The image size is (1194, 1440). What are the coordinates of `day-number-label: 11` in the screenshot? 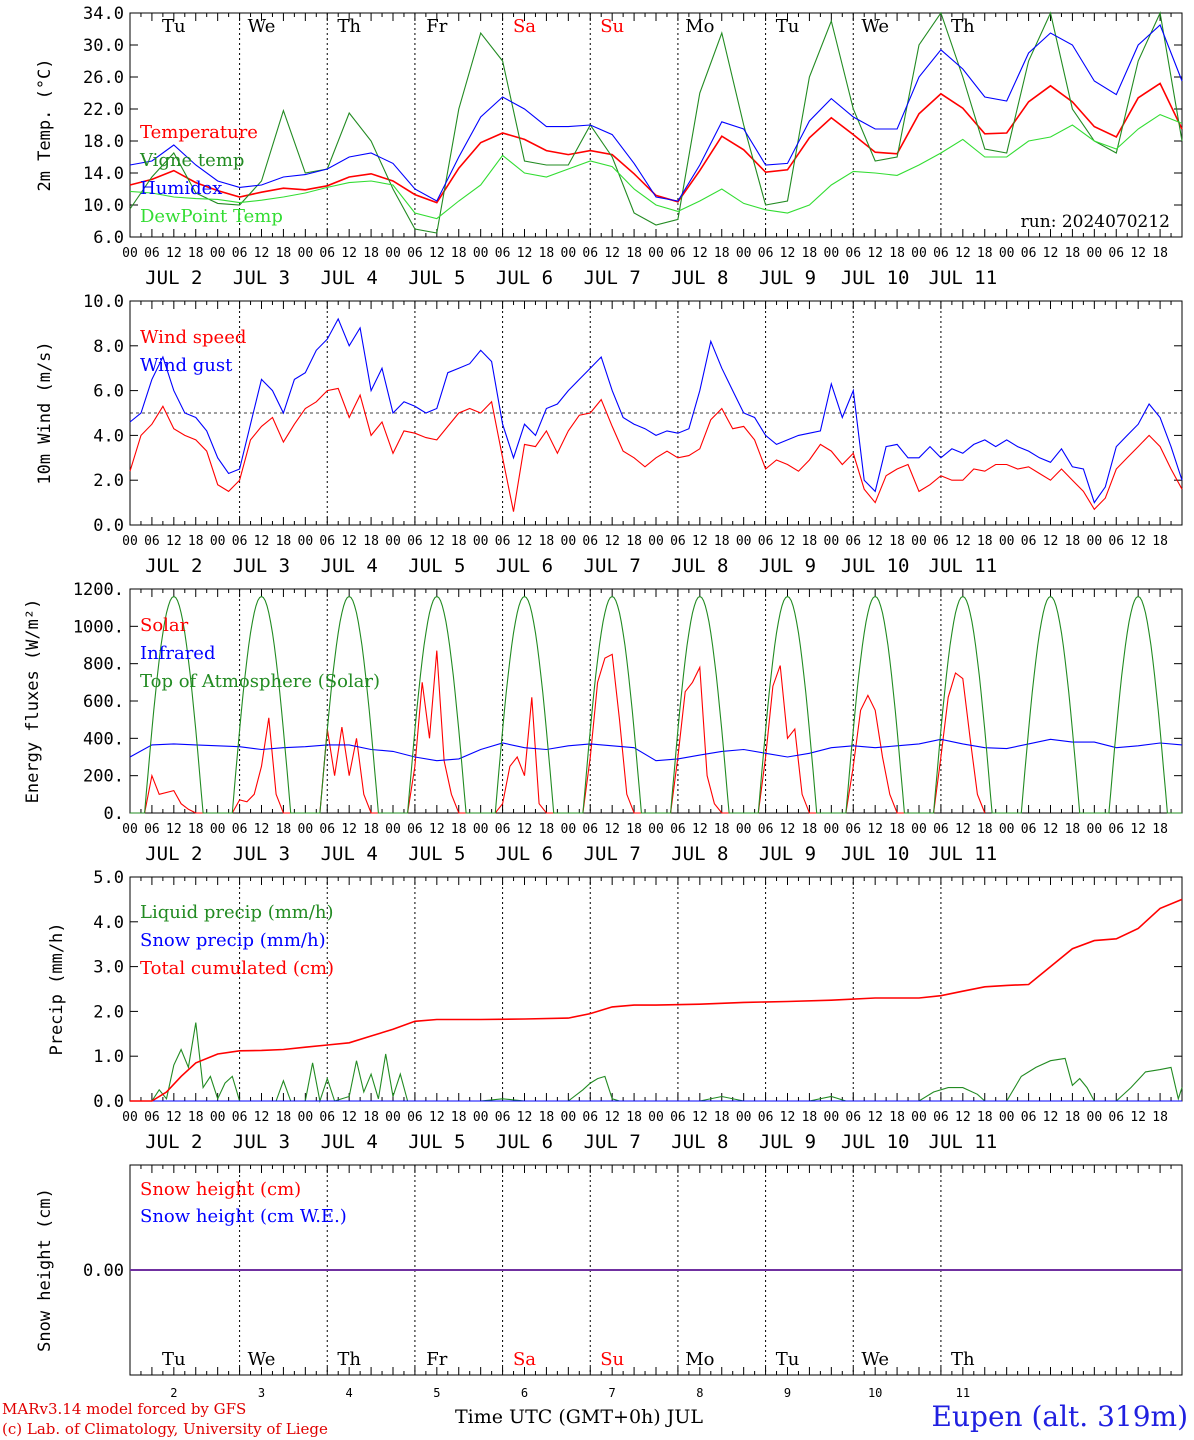 It's located at (963, 1393).